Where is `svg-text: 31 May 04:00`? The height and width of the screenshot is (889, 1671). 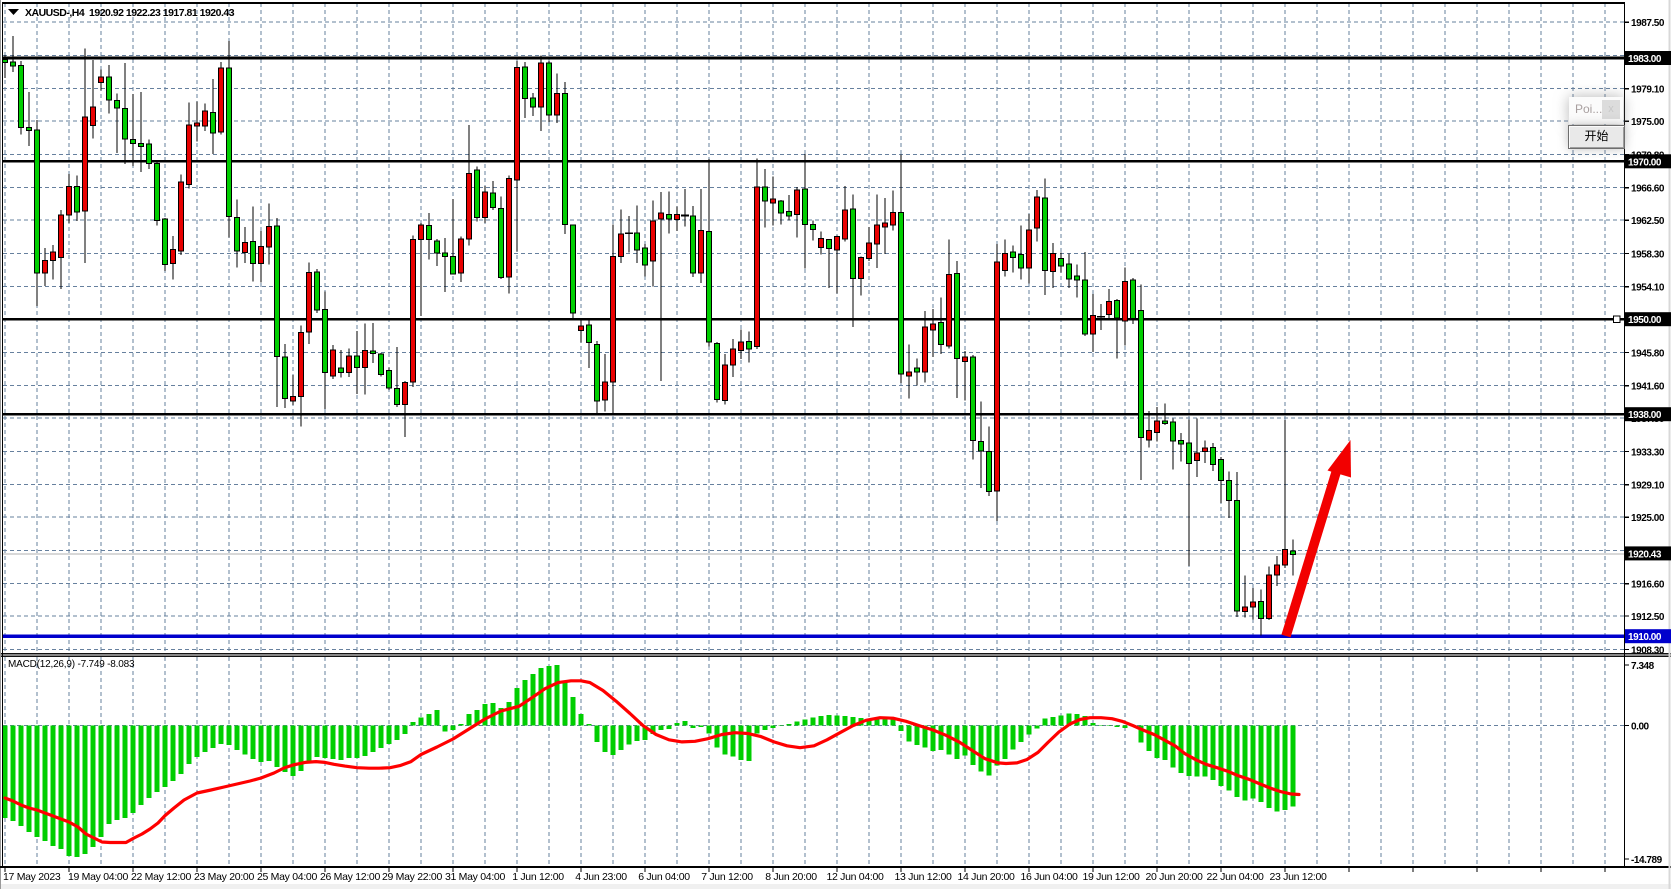 svg-text: 31 May 04:00 is located at coordinates (475, 877).